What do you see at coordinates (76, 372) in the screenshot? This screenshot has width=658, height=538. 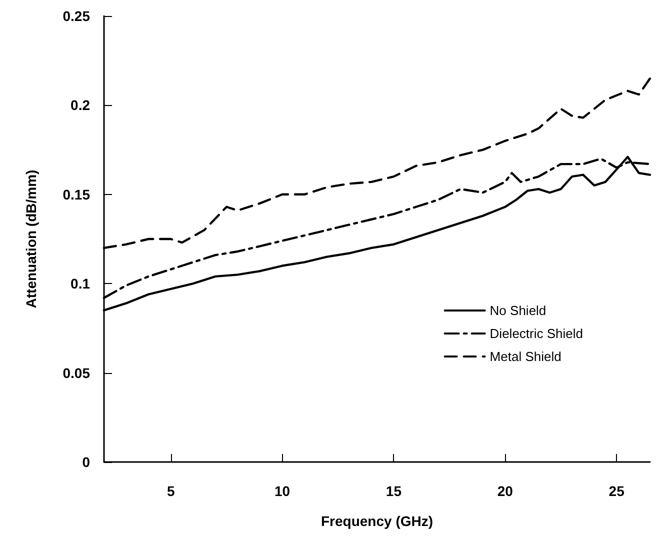 I see `y-tick-label: 0.05` at bounding box center [76, 372].